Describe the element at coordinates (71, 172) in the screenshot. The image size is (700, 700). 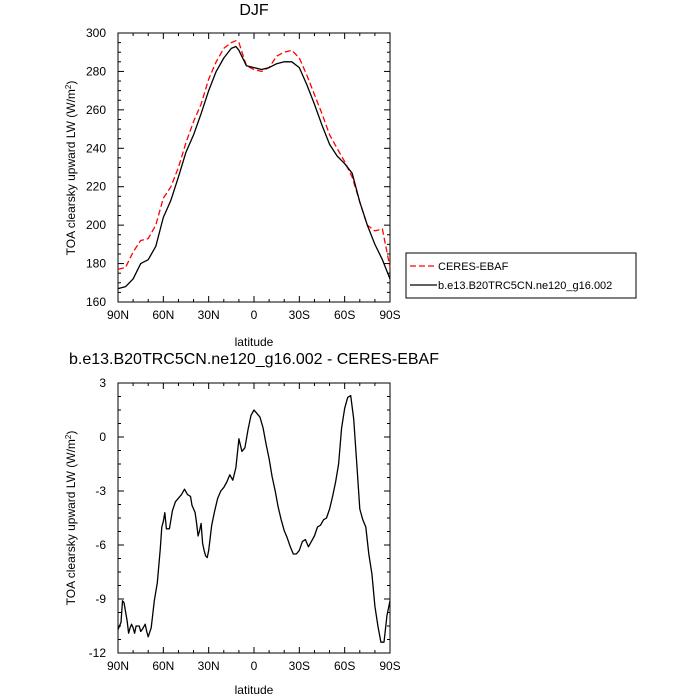
I see `top-y-axis-label-main: TOA clearsky upward LW (W/m` at that location.